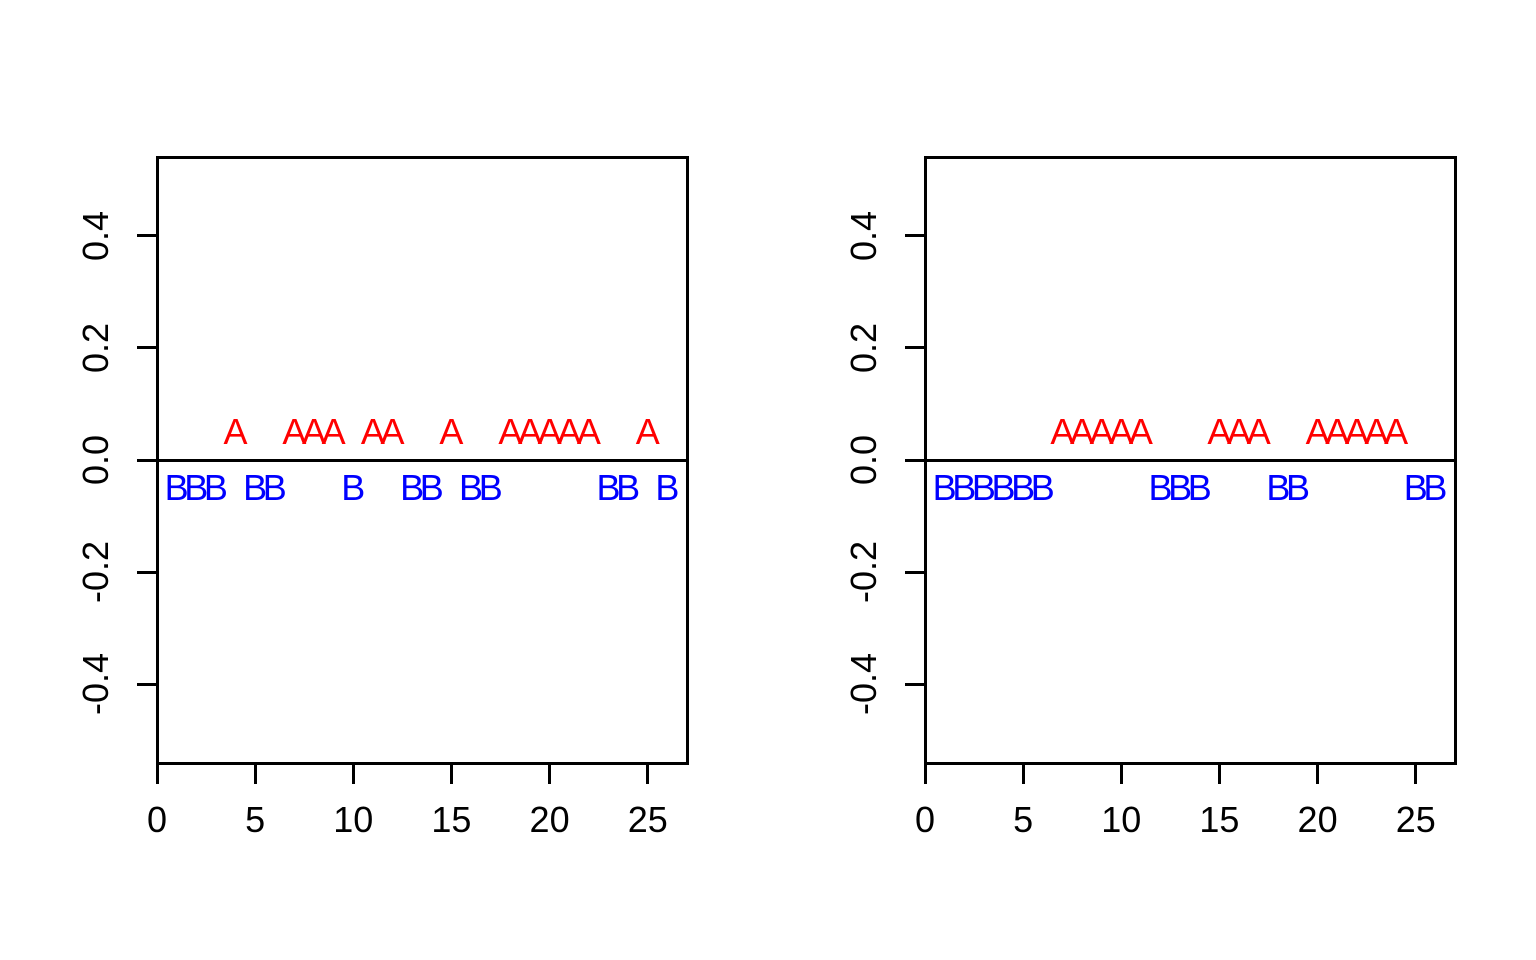 This screenshot has width=1536, height=960. Describe the element at coordinates (863, 684) in the screenshot. I see `y-axis-tick-label: -0.4` at that location.